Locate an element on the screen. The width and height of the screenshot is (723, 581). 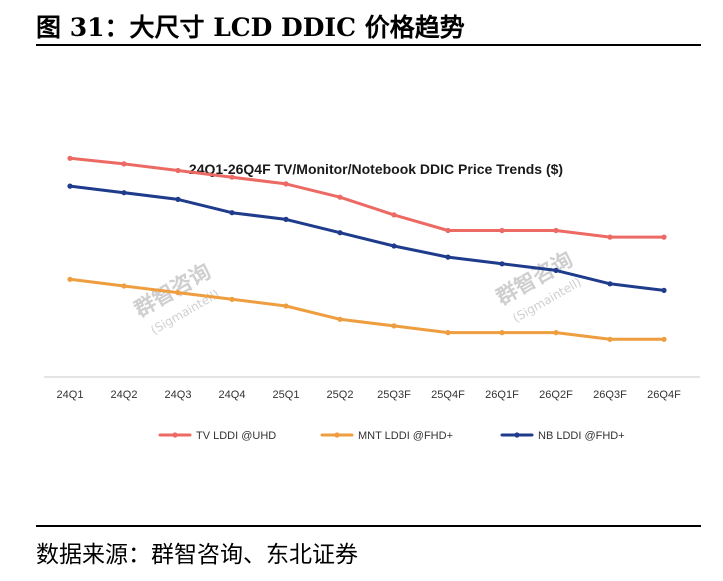
x-tick-label: 24Q4 is located at coordinates (232, 395).